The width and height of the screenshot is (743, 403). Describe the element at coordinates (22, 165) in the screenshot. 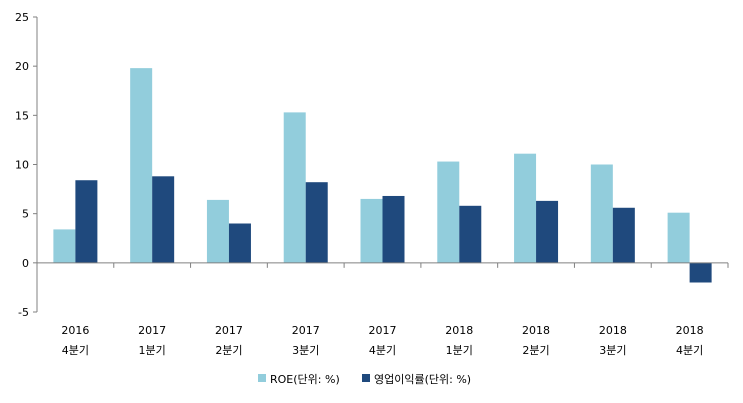

I see `y-tick-label: 10` at that location.